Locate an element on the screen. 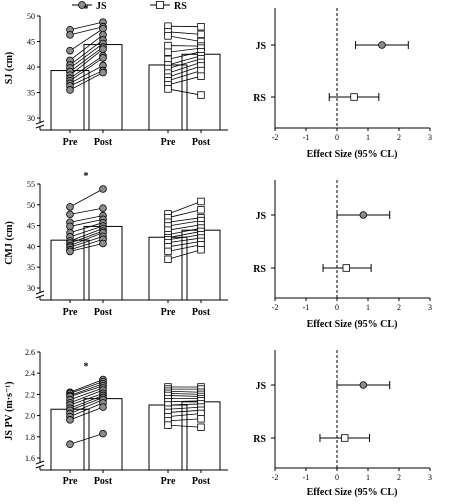 The width and height of the screenshot is (474, 504). y-tick-label: 45 is located at coordinates (31, 226).